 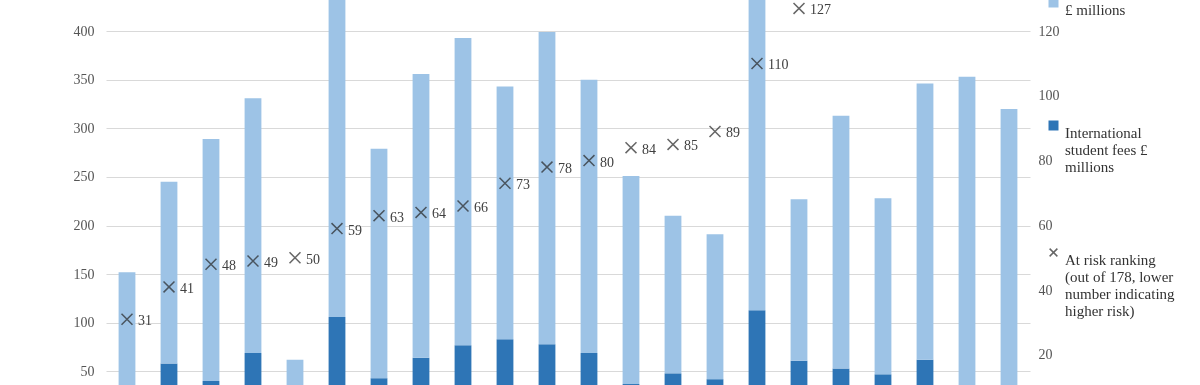 What do you see at coordinates (607, 162) in the screenshot?
I see `data-label: 80` at bounding box center [607, 162].